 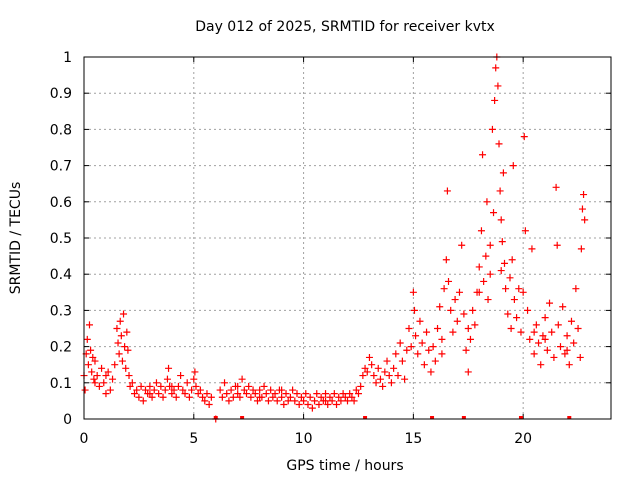 What do you see at coordinates (61, 130) in the screenshot?
I see `y-tick-label: 0.8` at bounding box center [61, 130].